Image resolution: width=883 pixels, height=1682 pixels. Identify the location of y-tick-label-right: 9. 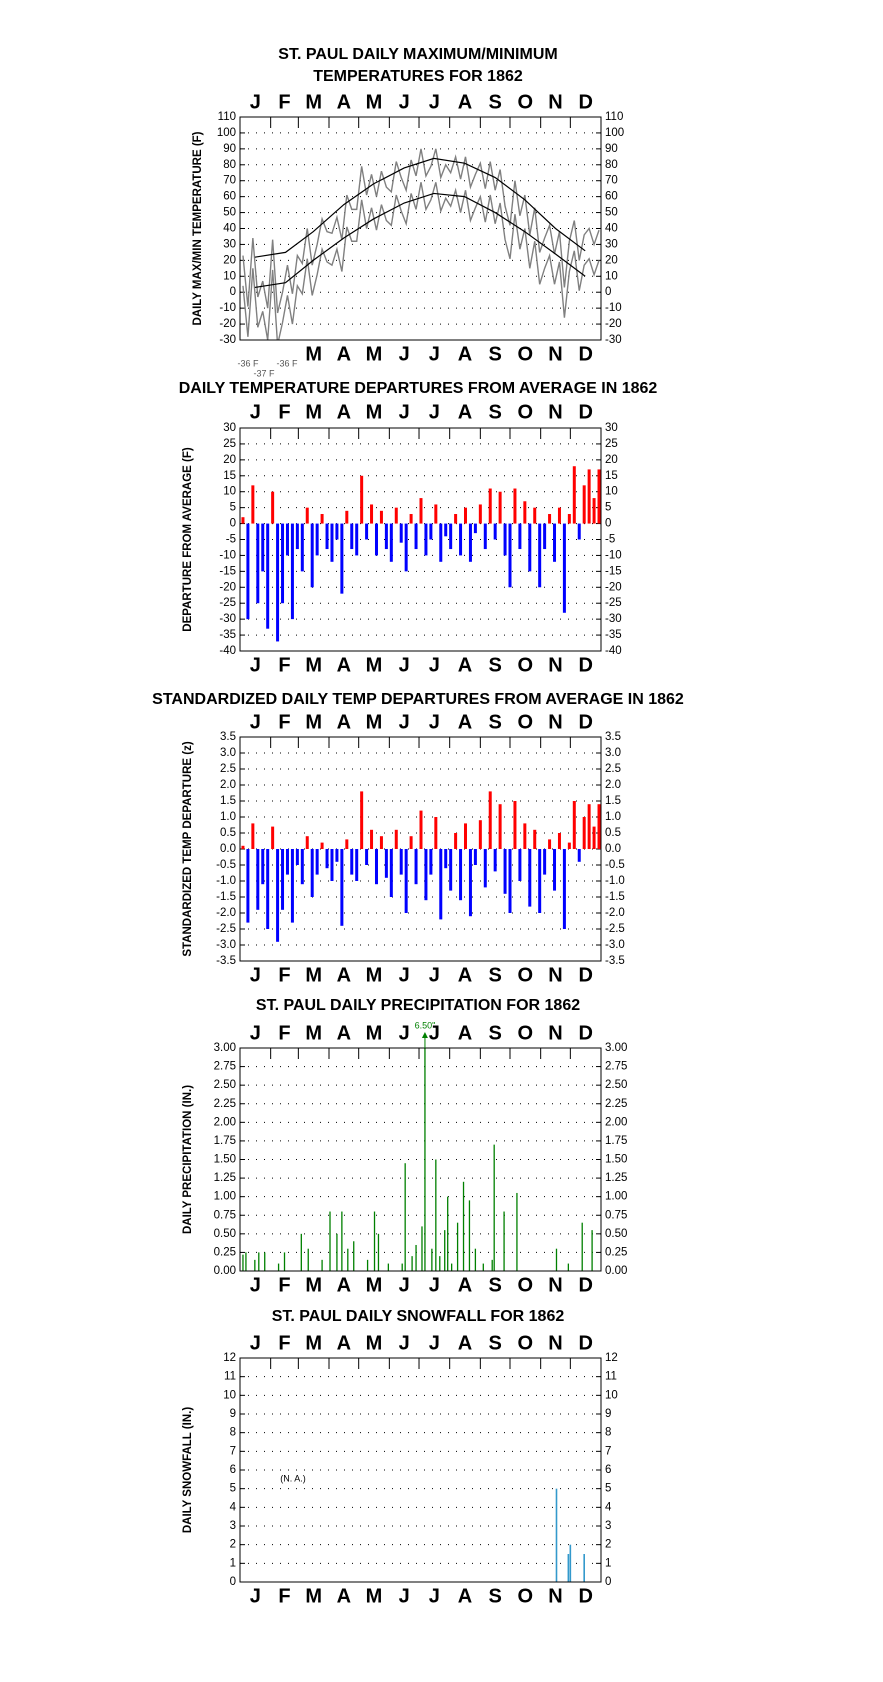
(608, 1414).